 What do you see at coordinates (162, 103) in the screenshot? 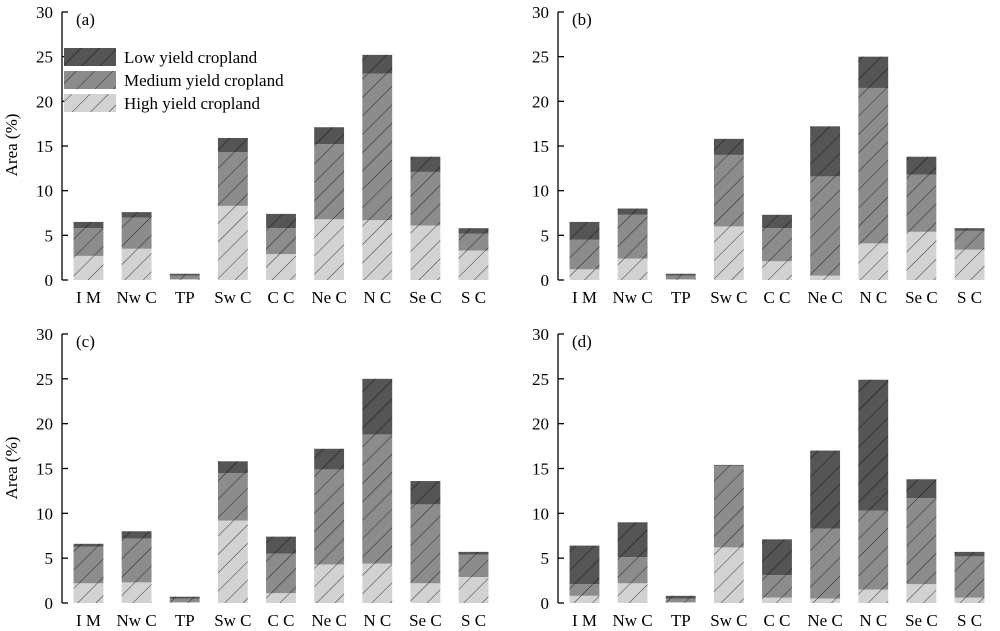
I see `legend-item-high: High yield cropland` at bounding box center [162, 103].